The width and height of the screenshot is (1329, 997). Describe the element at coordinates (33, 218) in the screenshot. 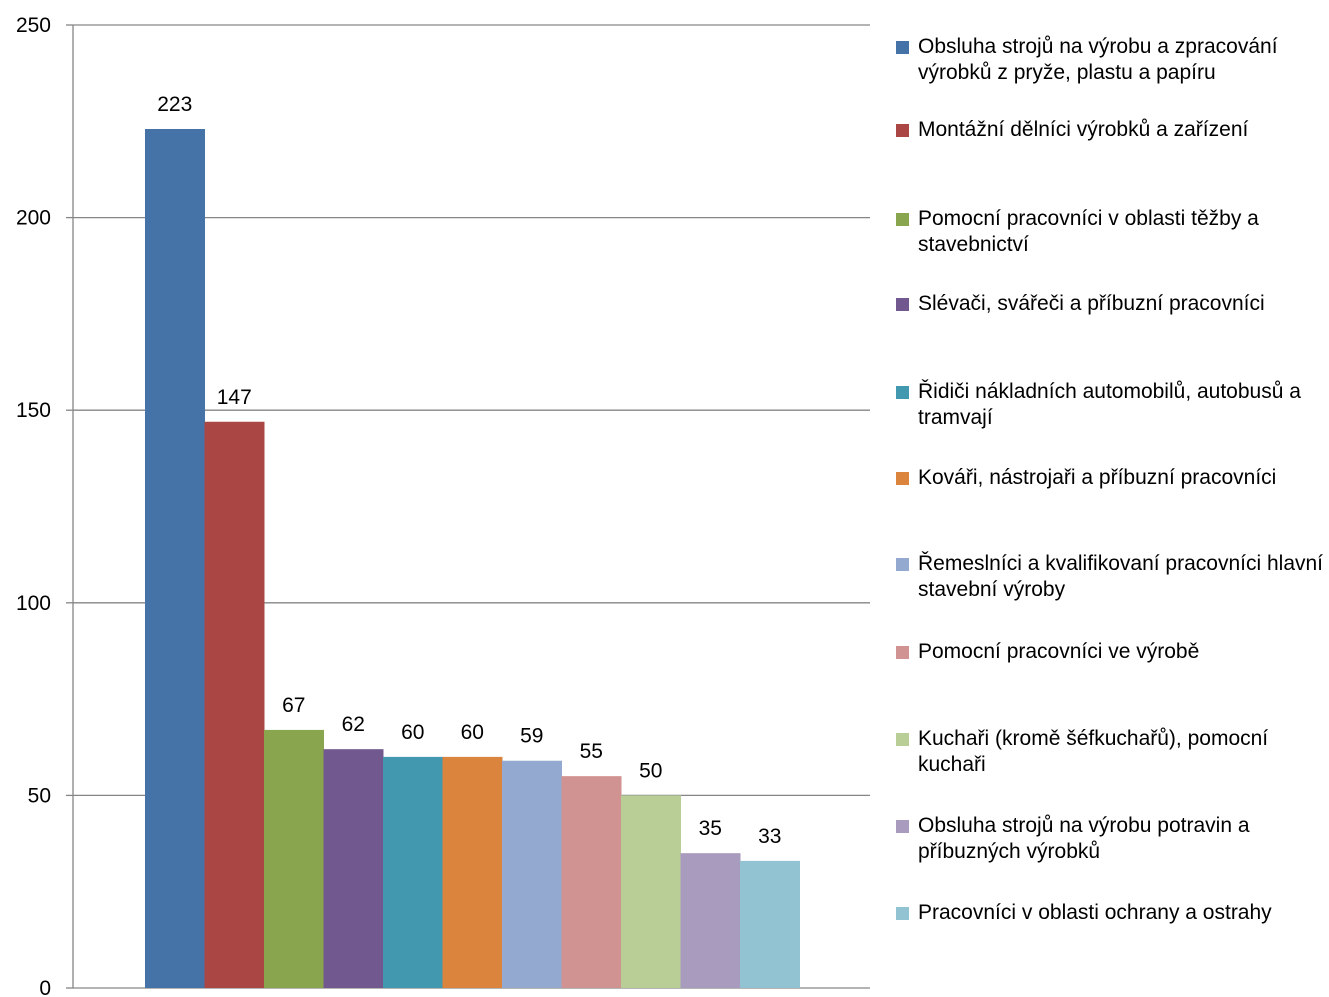

I see `y-tick-label: 200` at that location.